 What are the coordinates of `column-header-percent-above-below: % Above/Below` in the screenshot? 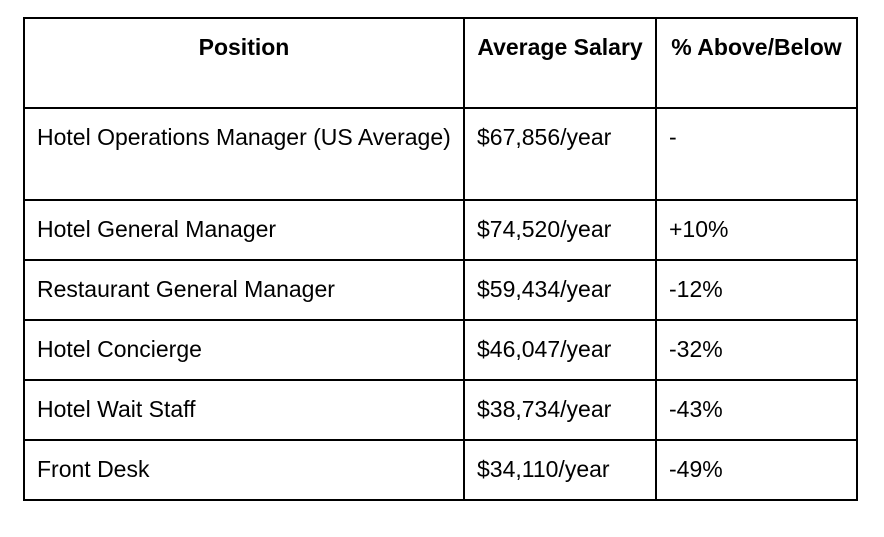 It's located at (756, 63).